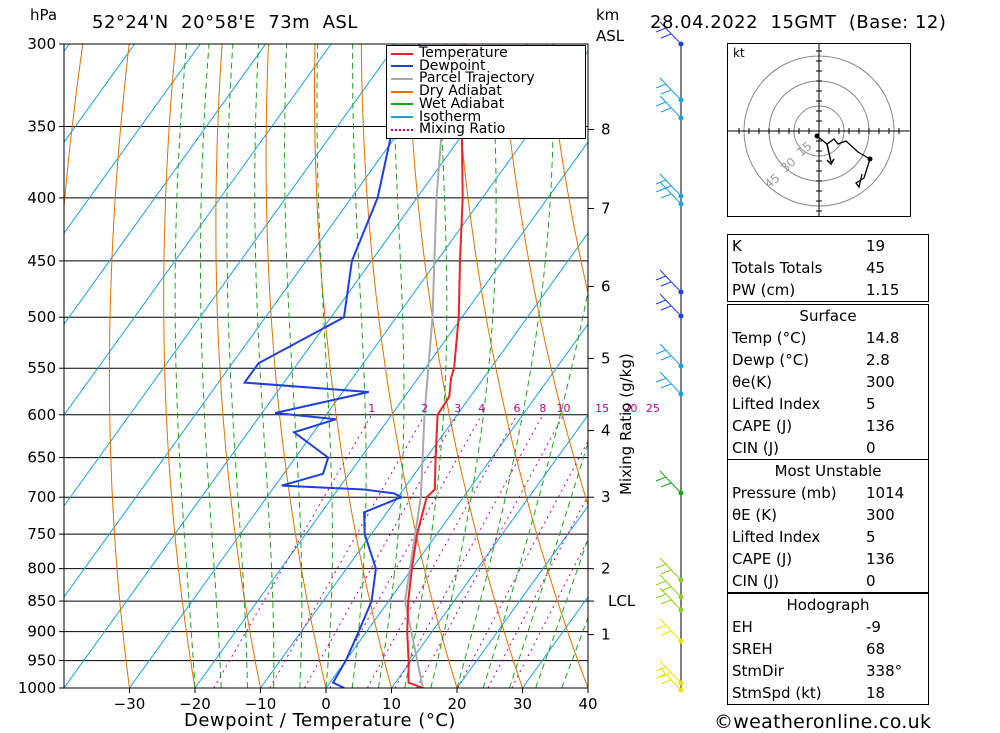 The width and height of the screenshot is (1000, 733). What do you see at coordinates (41, 317) in the screenshot?
I see `pressure-label: 500` at bounding box center [41, 317].